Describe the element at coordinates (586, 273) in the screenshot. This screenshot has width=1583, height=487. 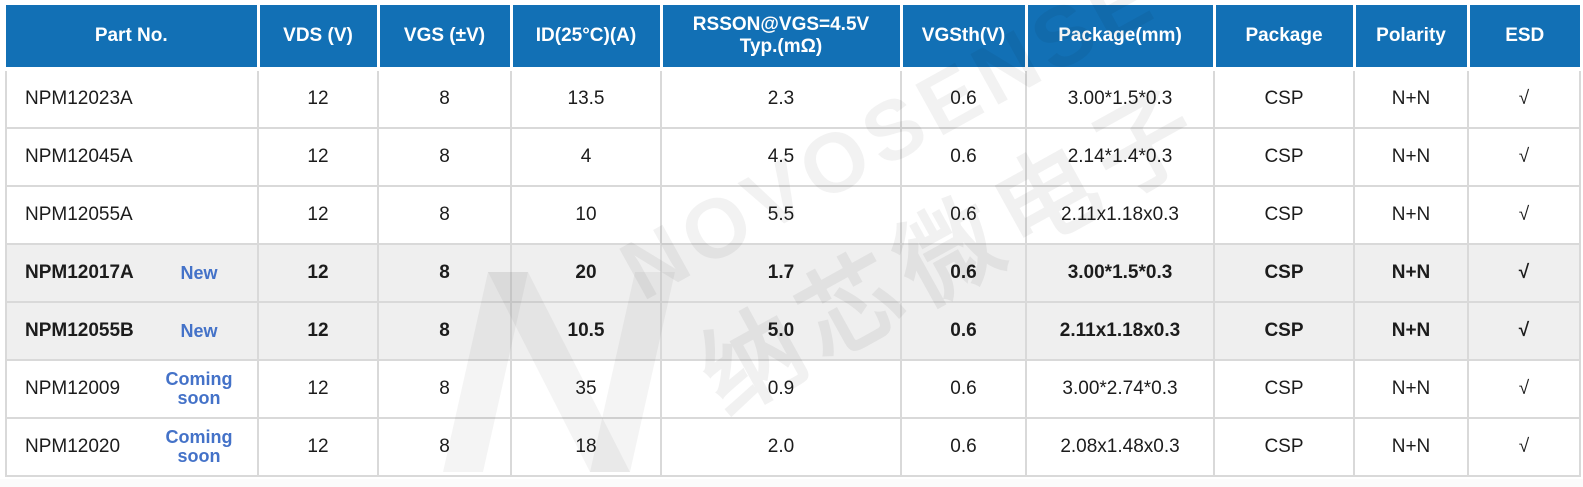
I see `cell-id: 20` at that location.